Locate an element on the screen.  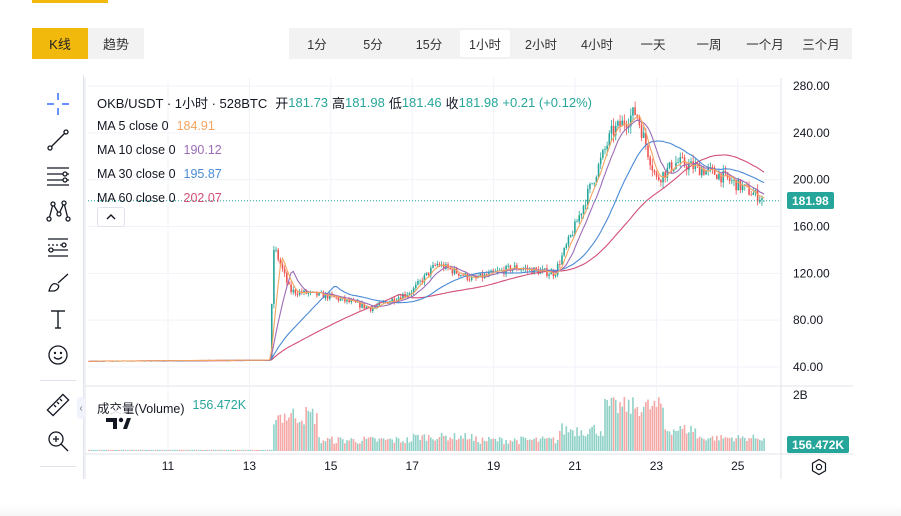
interval-tab: 5分 is located at coordinates (373, 45).